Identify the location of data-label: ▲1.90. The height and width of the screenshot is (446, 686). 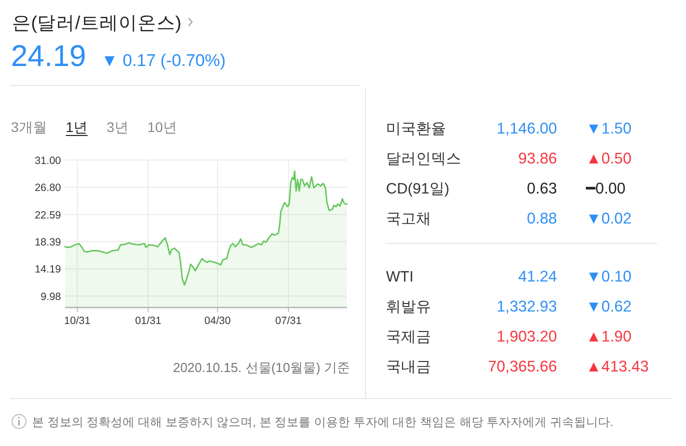
(609, 337).